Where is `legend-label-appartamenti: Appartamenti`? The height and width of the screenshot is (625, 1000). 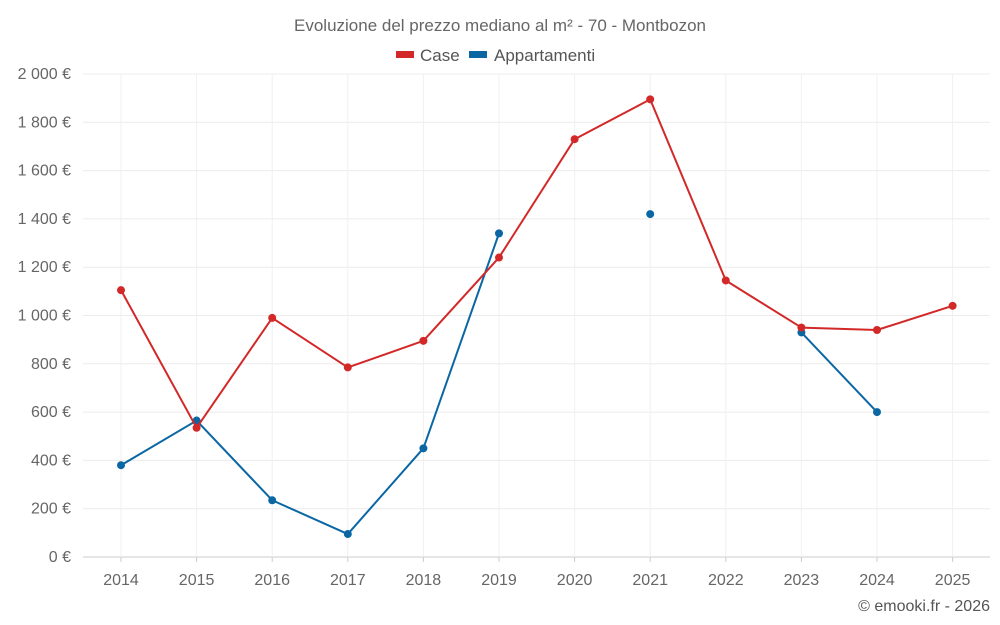 legend-label-appartamenti: Appartamenti is located at coordinates (544, 55).